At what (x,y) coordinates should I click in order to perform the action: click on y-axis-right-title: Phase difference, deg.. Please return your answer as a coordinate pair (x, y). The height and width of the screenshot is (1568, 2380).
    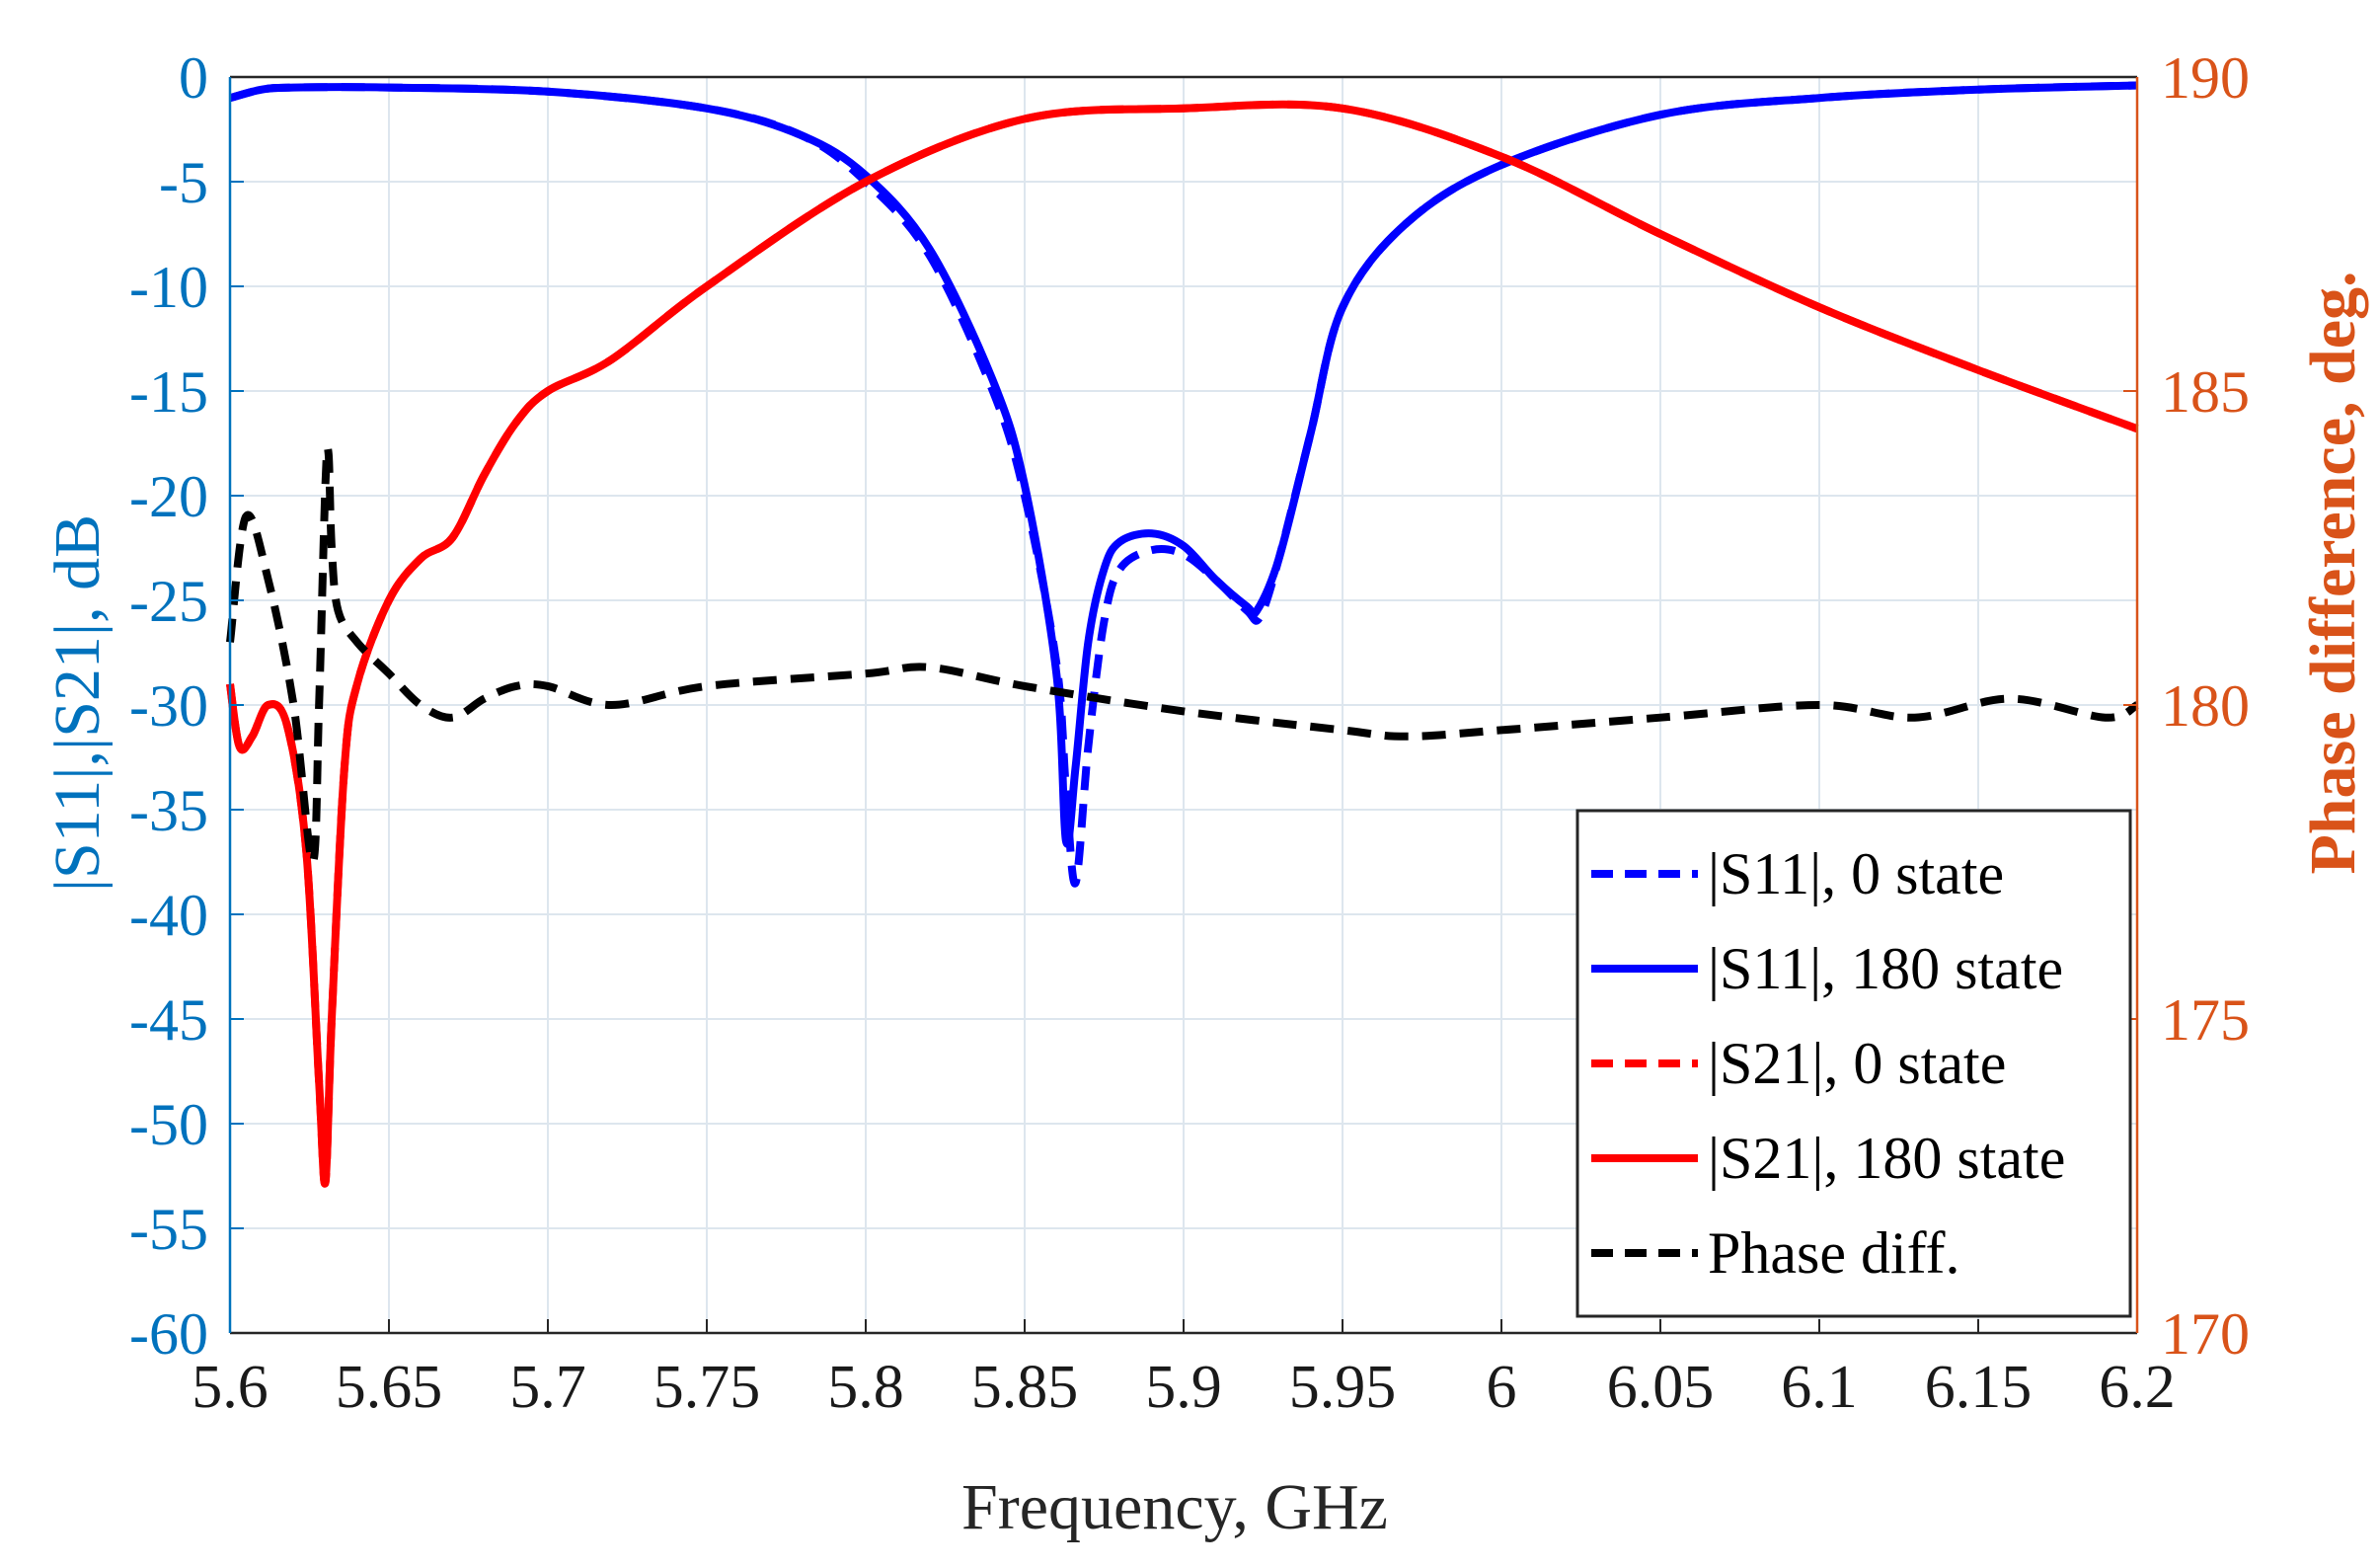
    Looking at the image, I should click on (2333, 573).